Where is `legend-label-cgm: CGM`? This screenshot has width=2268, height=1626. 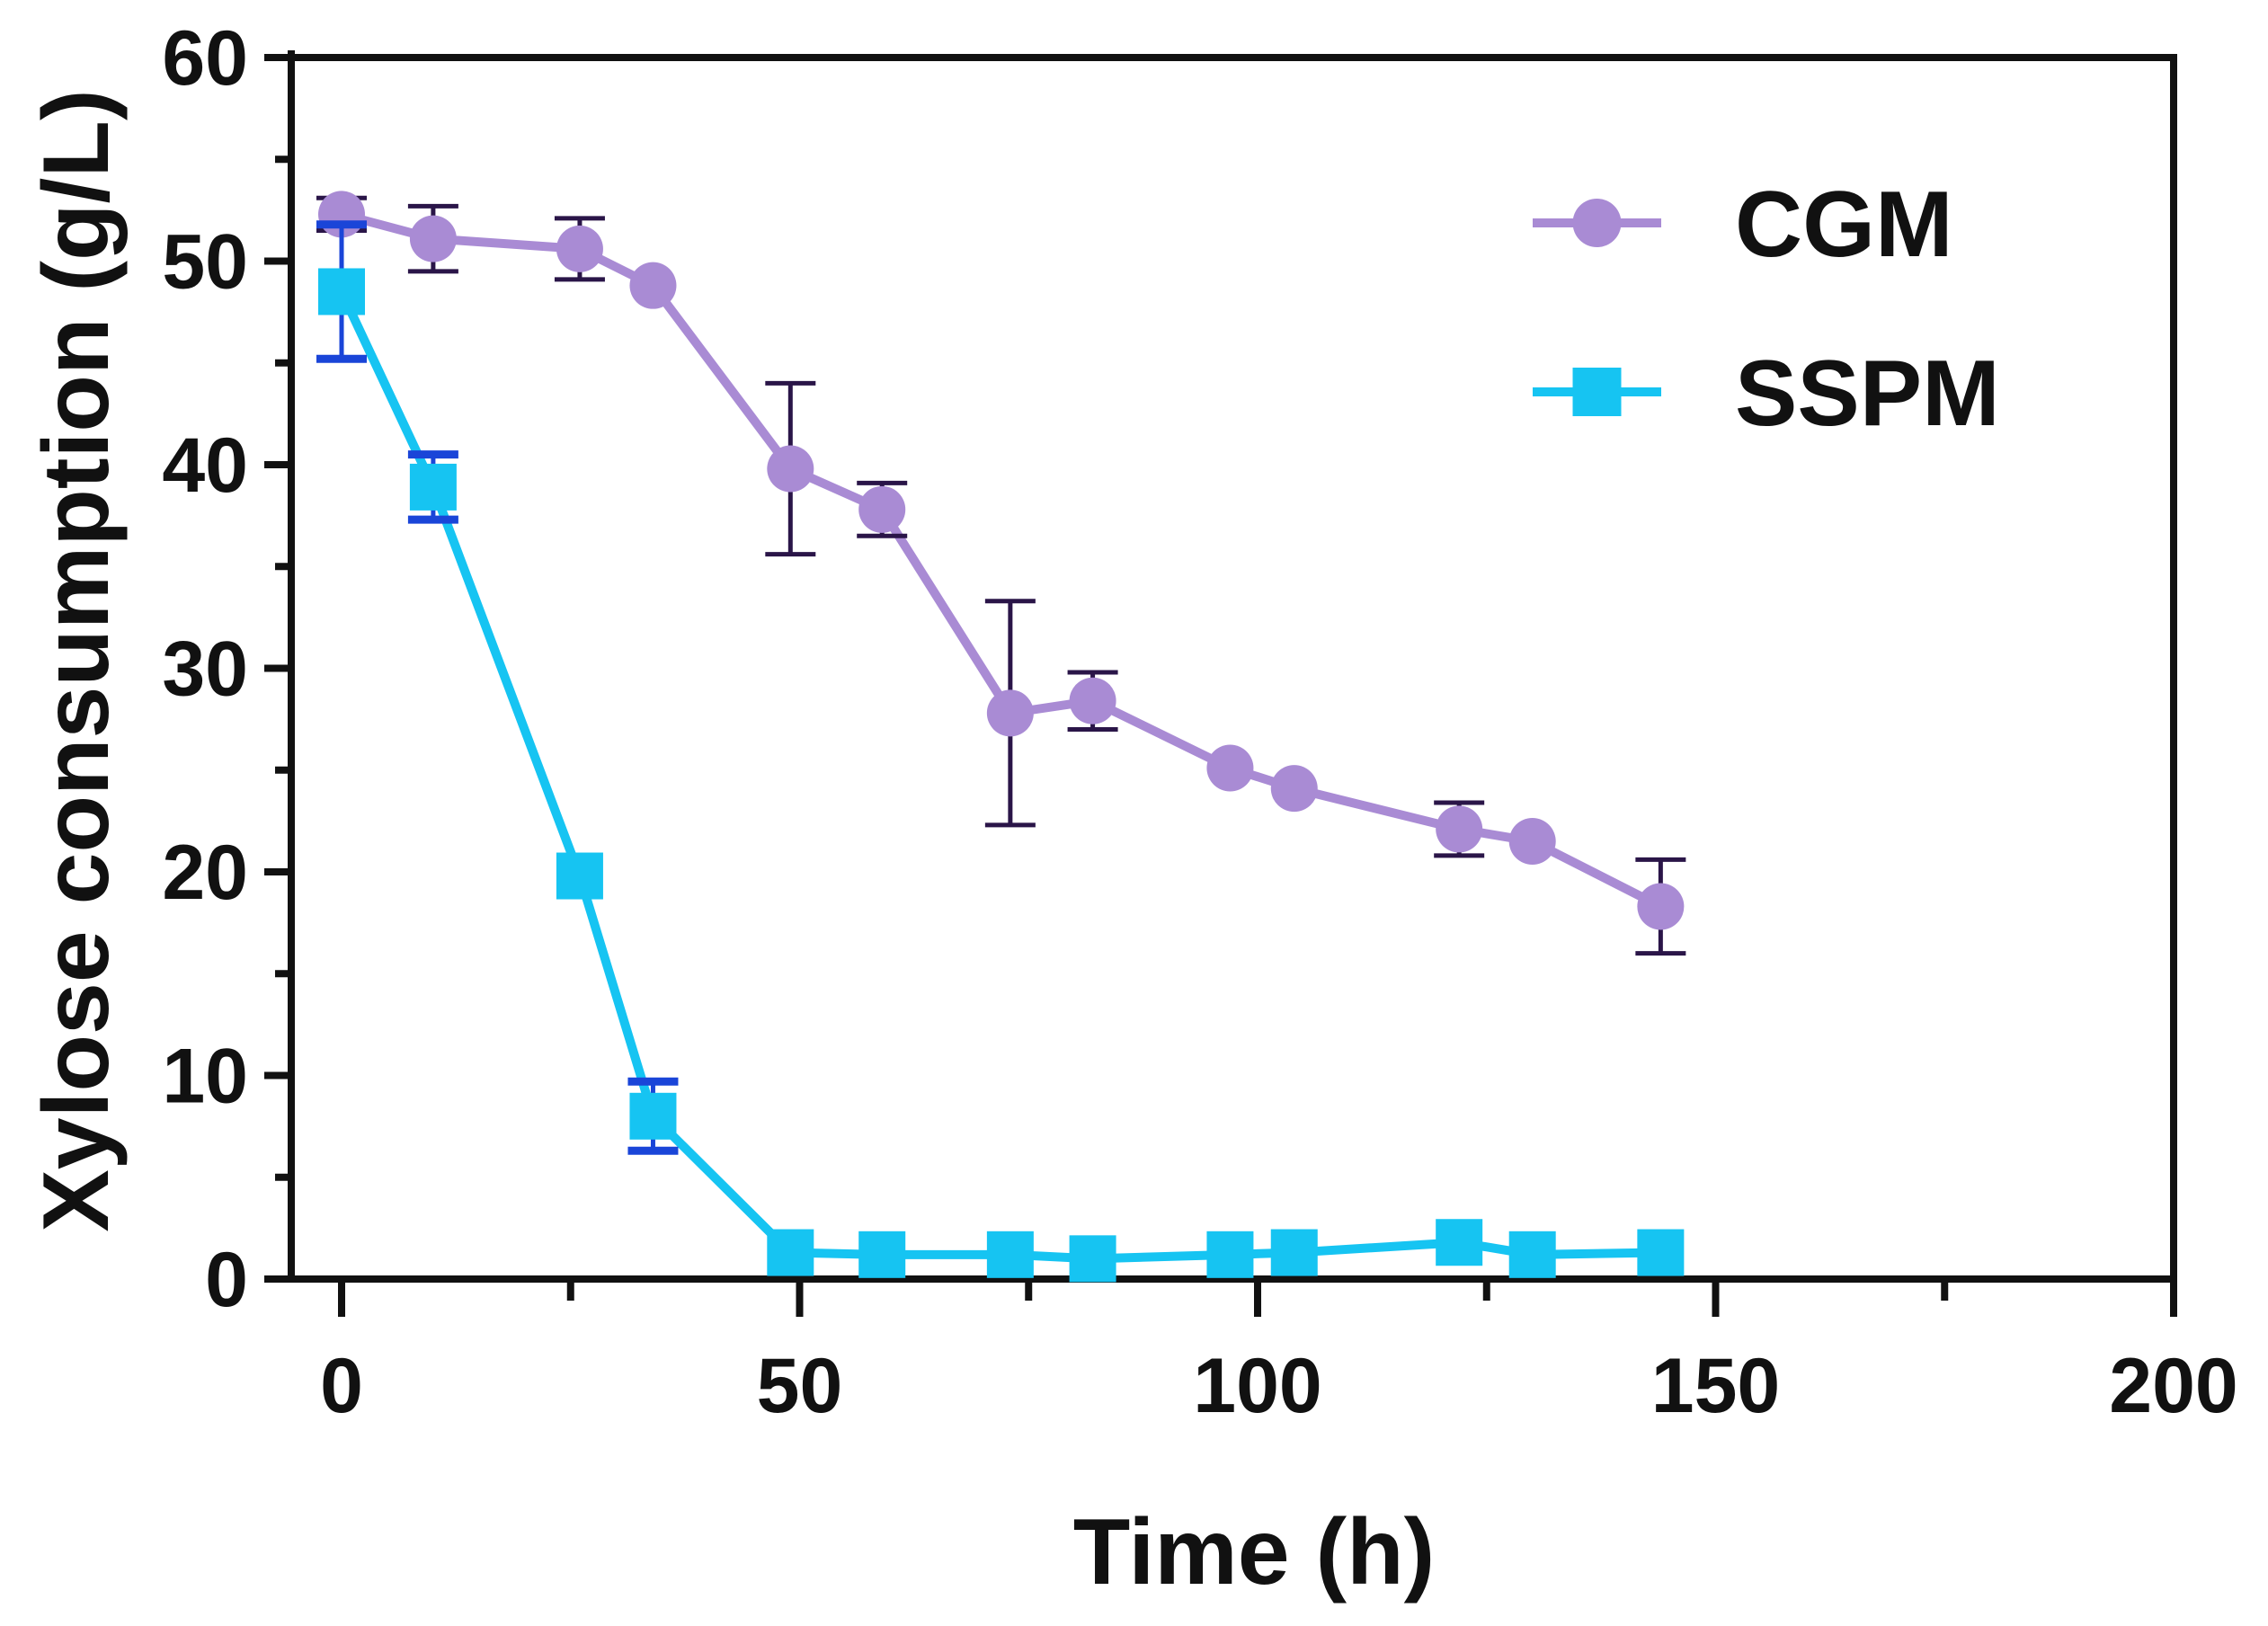
legend-label-cgm: CGM is located at coordinates (1844, 225).